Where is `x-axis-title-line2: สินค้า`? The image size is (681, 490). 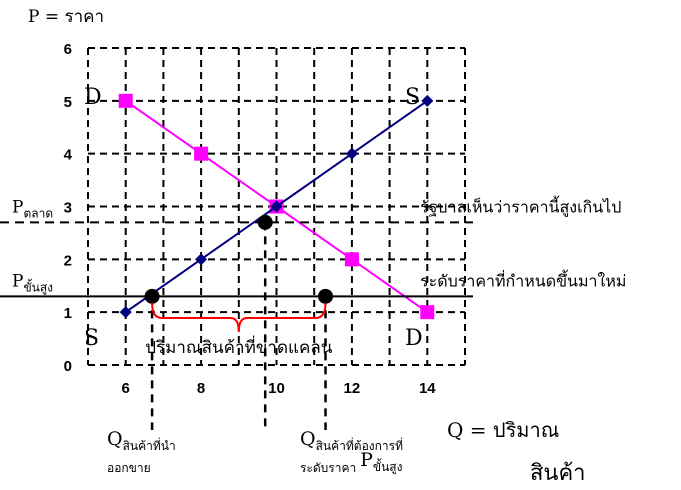 x-axis-title-line2: สินค้า is located at coordinates (558, 473).